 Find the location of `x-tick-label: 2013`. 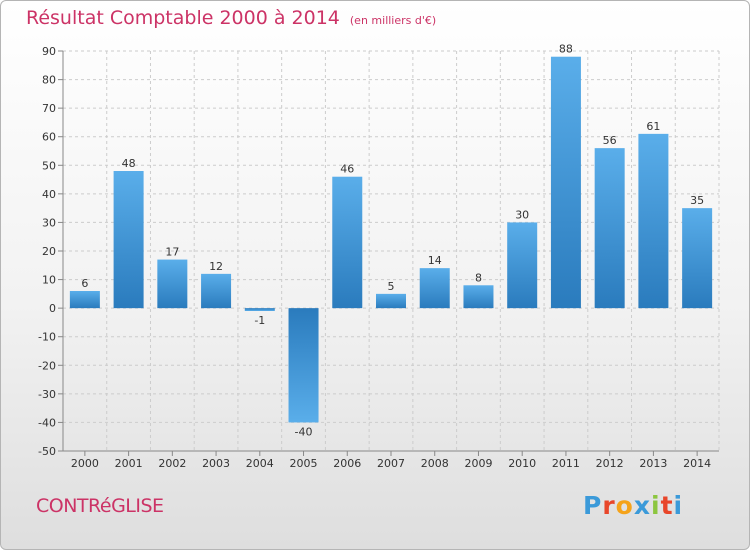

x-tick-label: 2013 is located at coordinates (653, 463).